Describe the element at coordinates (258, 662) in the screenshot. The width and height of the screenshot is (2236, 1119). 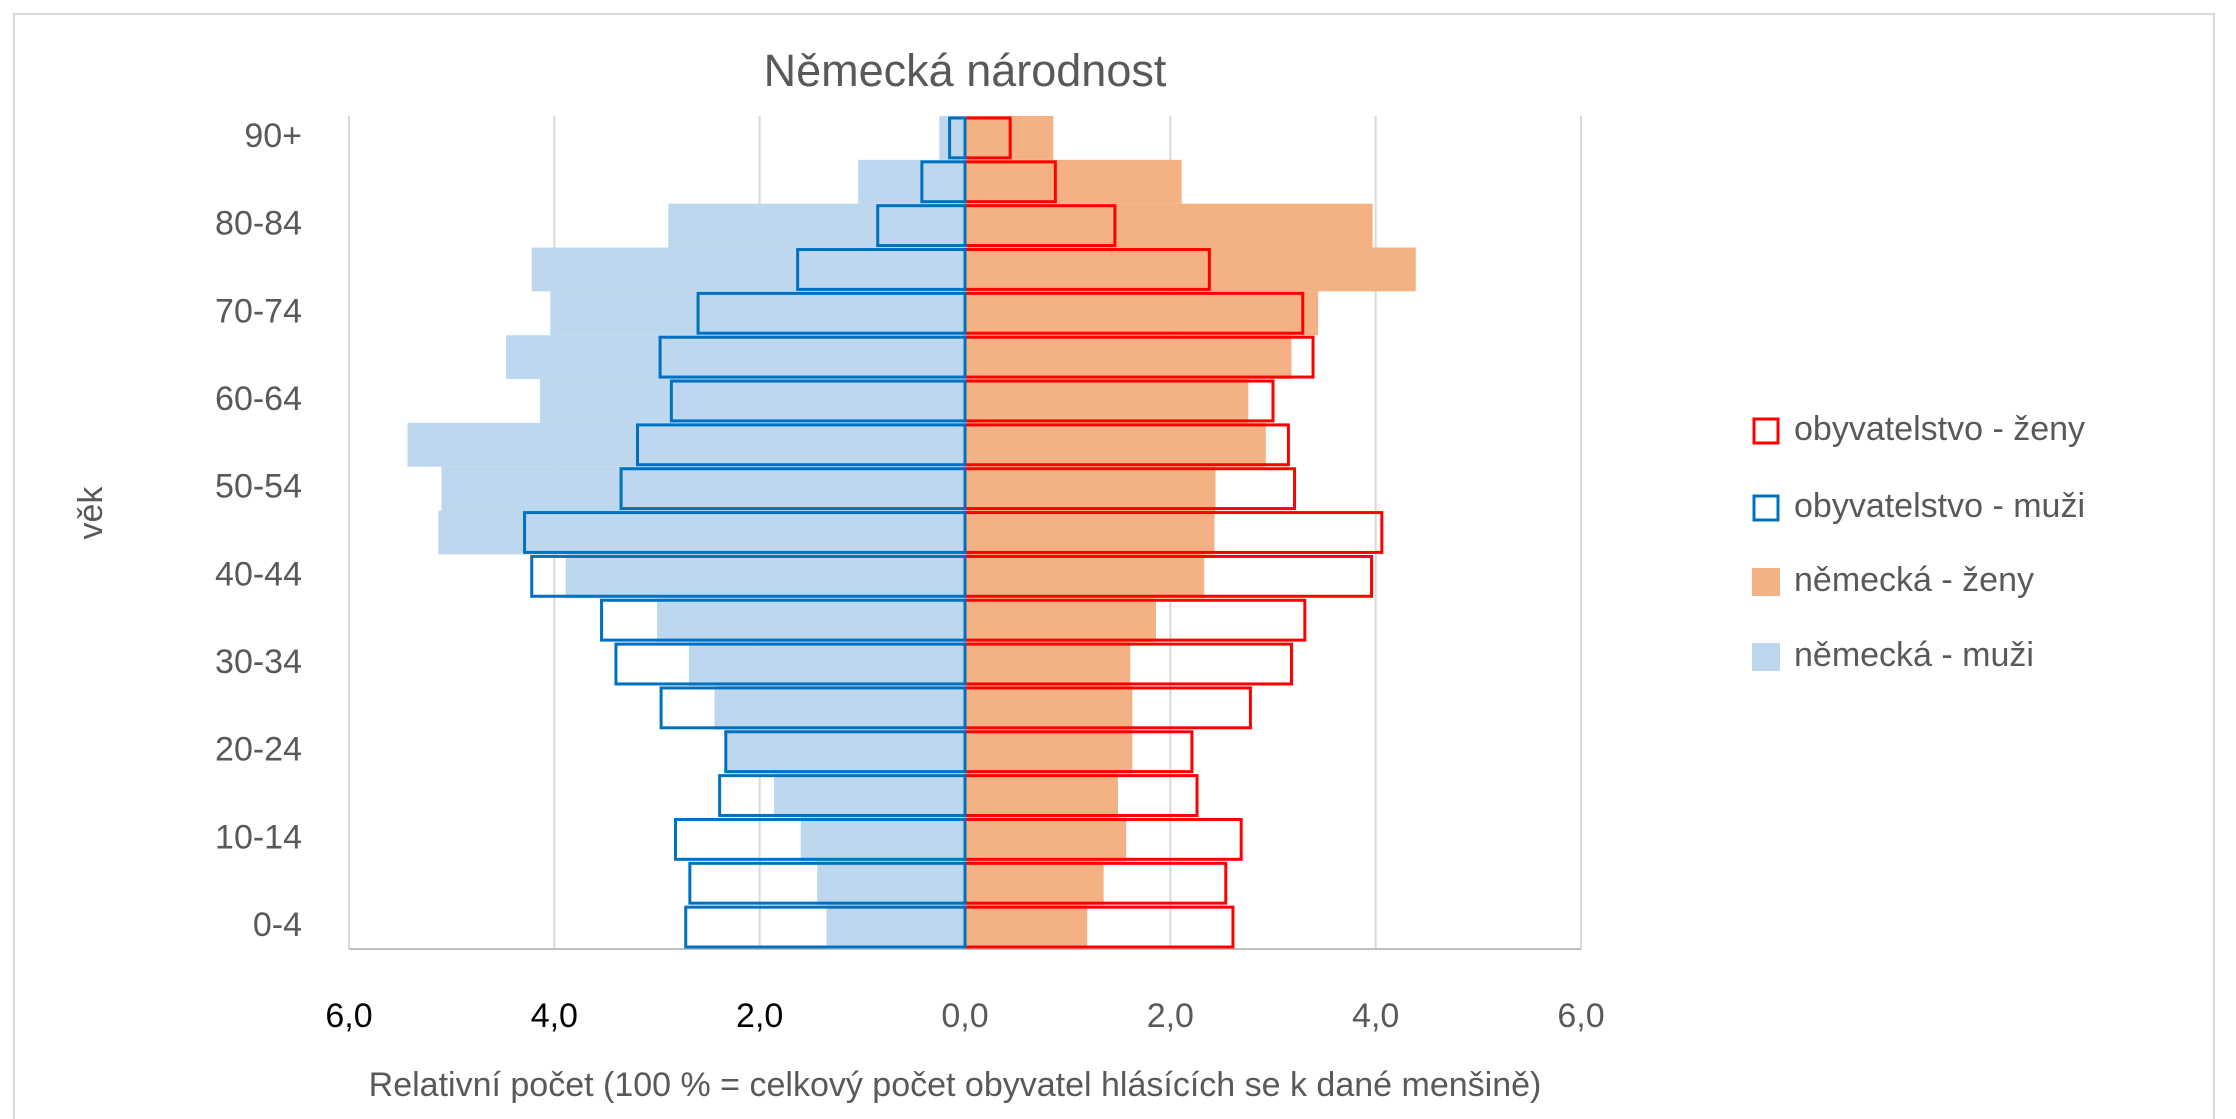
I see `y-tick-label: 30-34` at that location.